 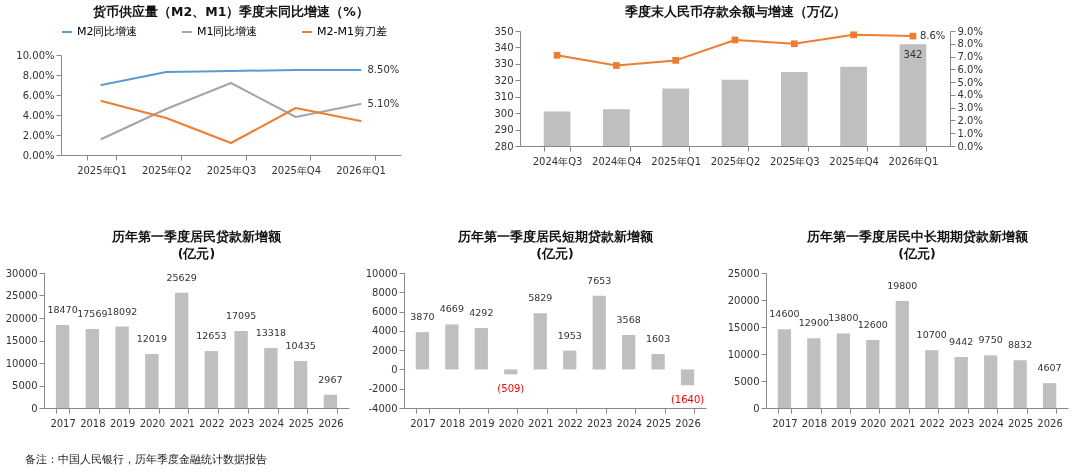 I want to click on y-tick-label: 2000, so click(x=385, y=350).